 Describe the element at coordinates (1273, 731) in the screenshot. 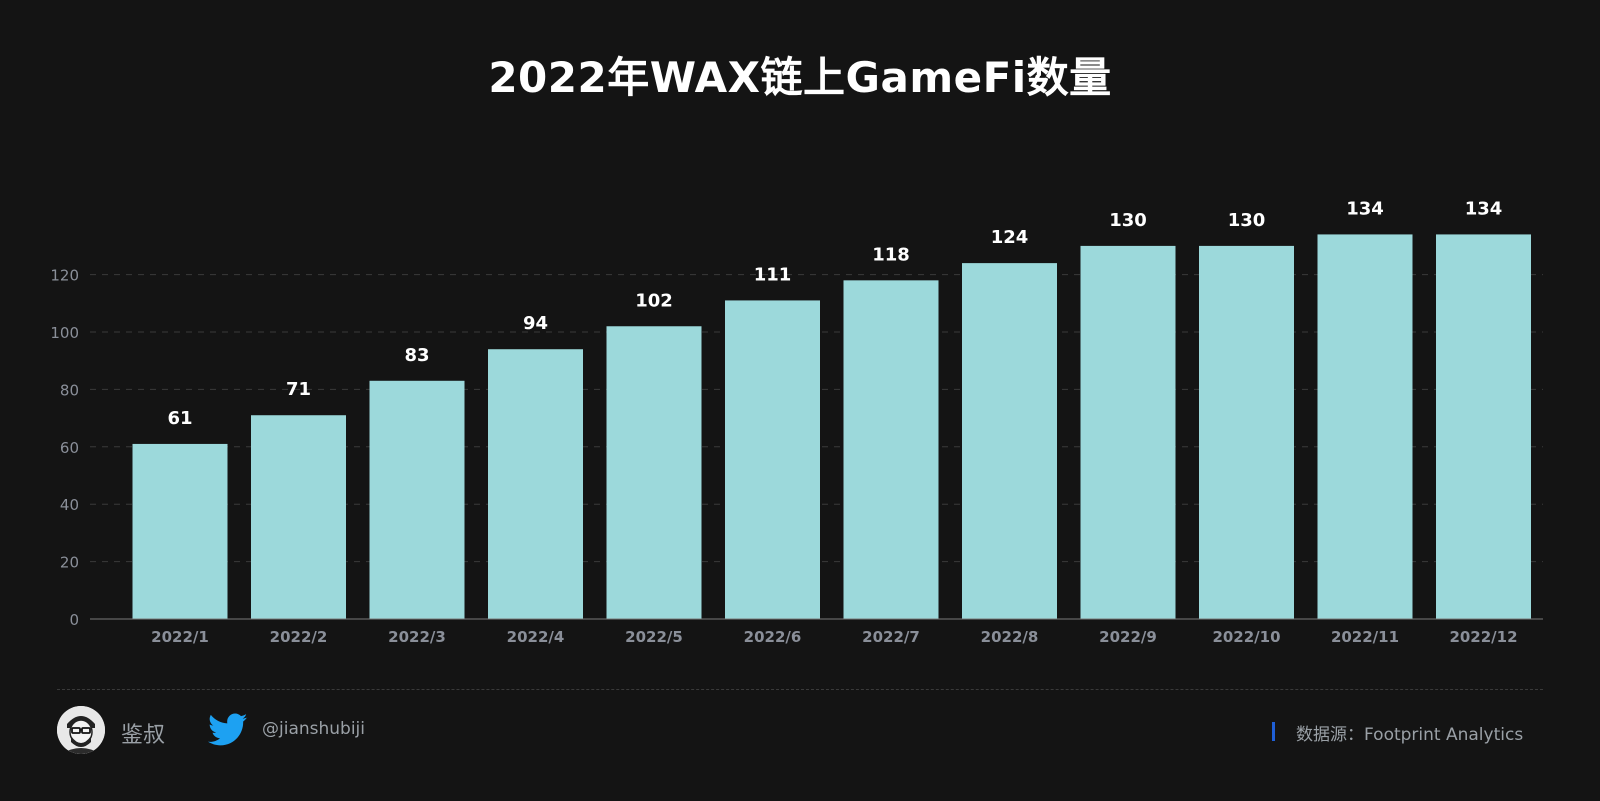

I see `source-accent-bar` at that location.